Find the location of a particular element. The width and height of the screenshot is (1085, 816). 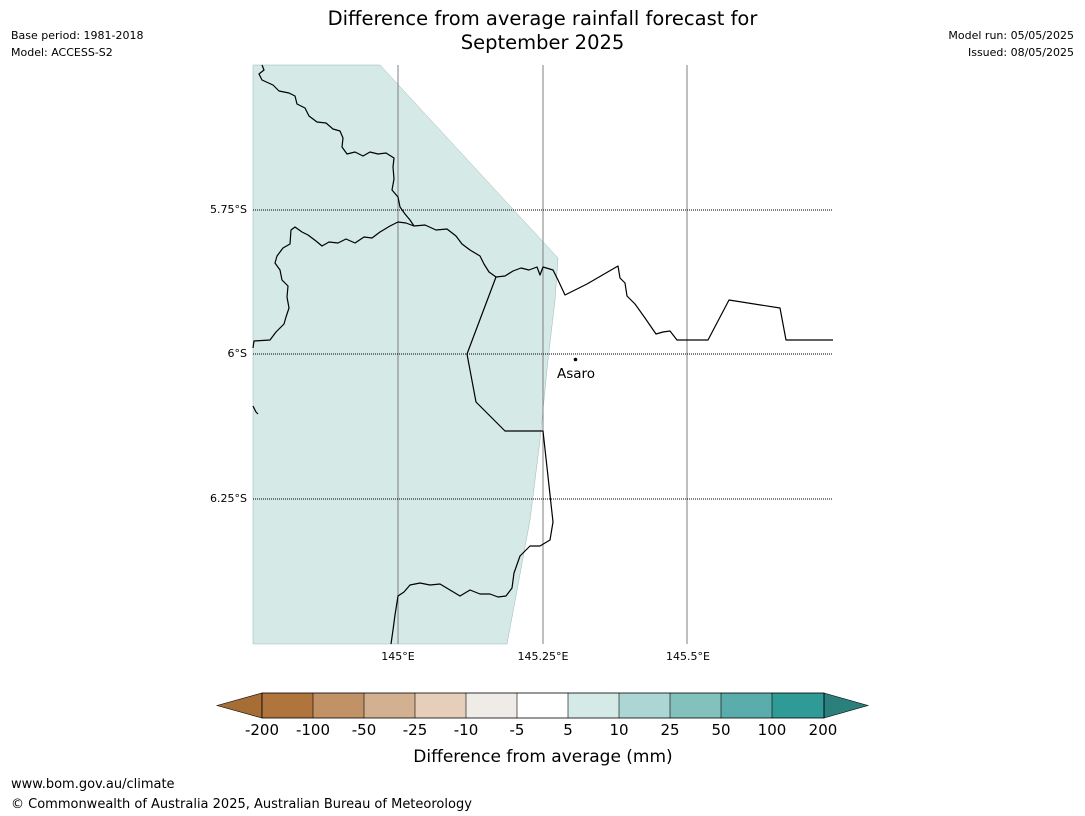

colorbar-label-4: -10 is located at coordinates (466, 730).